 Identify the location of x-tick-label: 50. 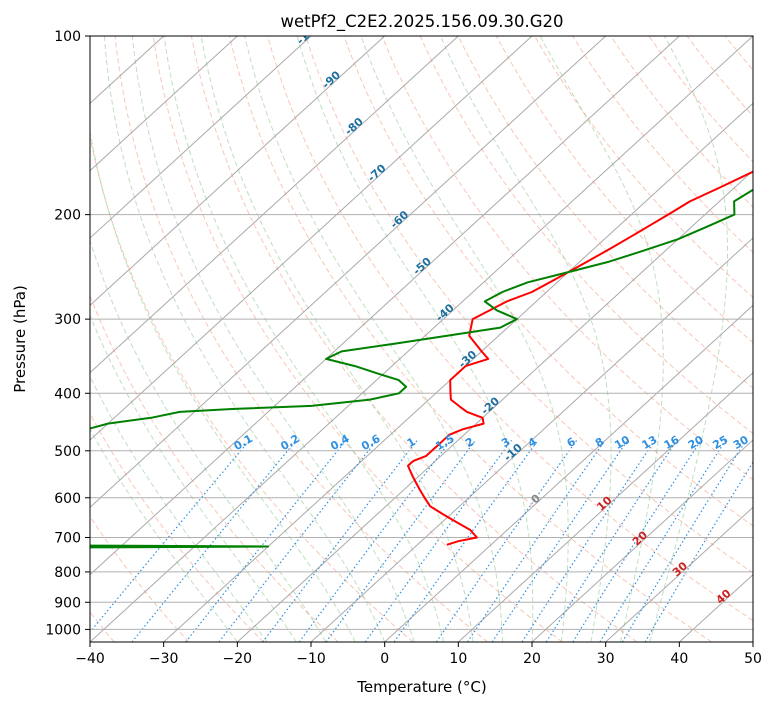
(753, 659).